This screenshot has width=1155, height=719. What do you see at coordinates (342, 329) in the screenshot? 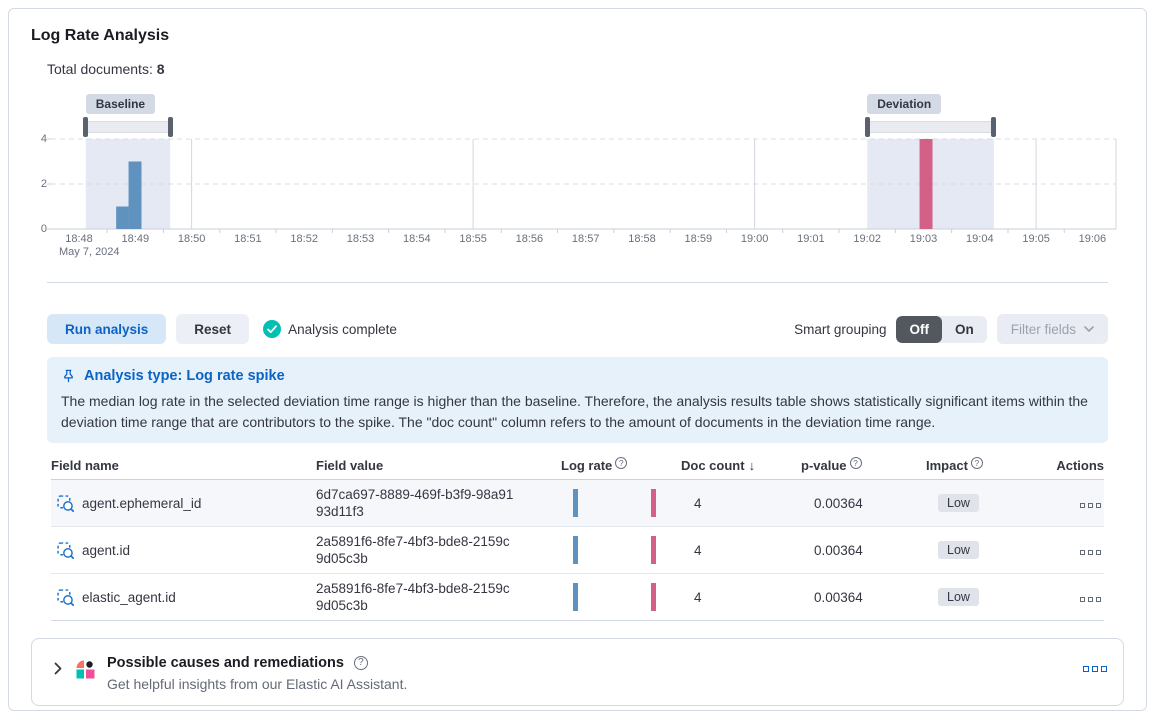
I see `analysis-status-text: Analysis complete` at bounding box center [342, 329].